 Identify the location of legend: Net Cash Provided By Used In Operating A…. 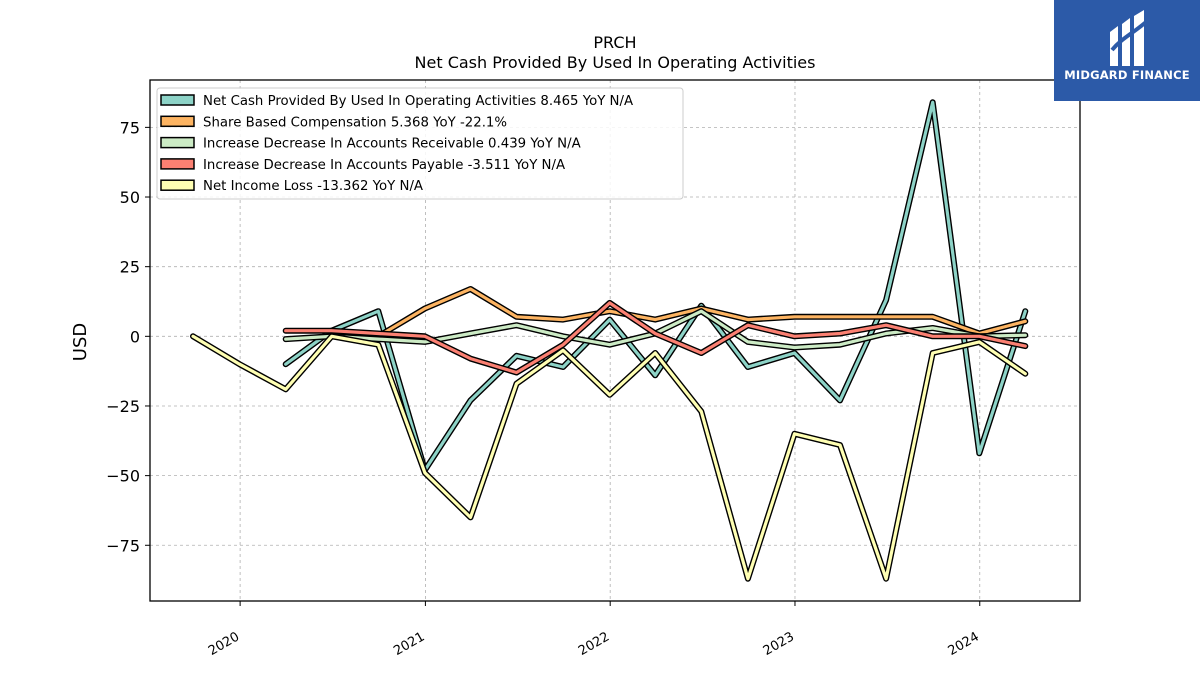
(420, 143).